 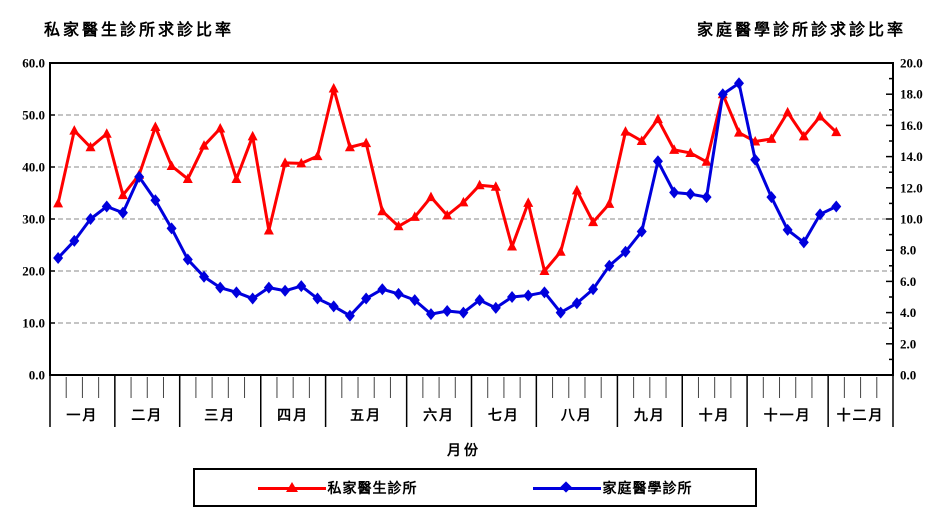 I want to click on y-axis-right-tick-label: 10.0, so click(x=911, y=219).